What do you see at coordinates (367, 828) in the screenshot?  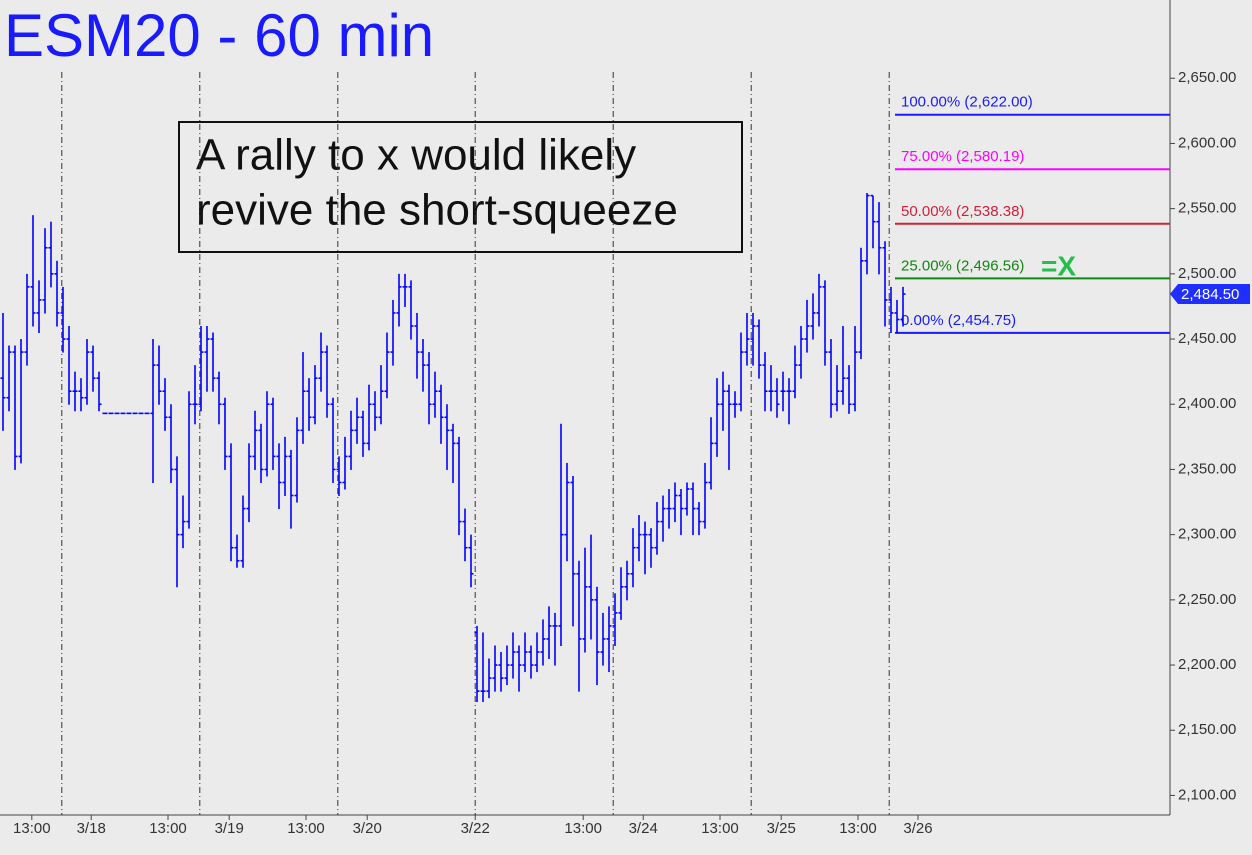 I see `x-tick-label: 3/20` at bounding box center [367, 828].